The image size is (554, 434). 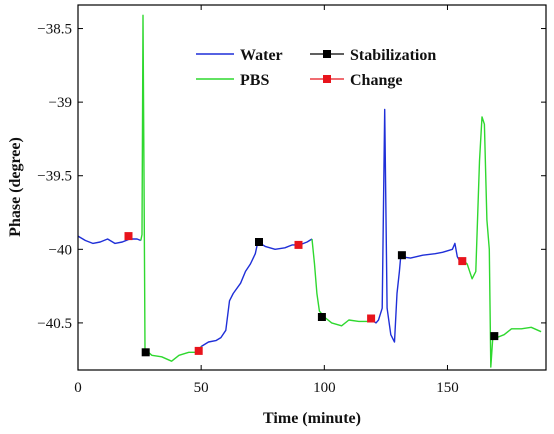 I want to click on y-tick-label: −38.5, so click(x=54, y=30).